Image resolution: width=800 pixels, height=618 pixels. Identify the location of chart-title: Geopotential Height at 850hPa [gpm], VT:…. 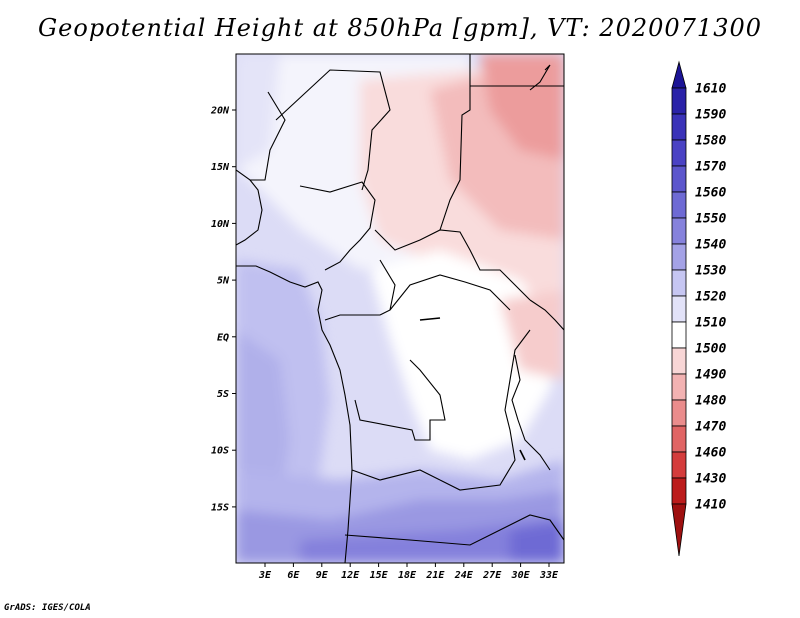
(400, 28).